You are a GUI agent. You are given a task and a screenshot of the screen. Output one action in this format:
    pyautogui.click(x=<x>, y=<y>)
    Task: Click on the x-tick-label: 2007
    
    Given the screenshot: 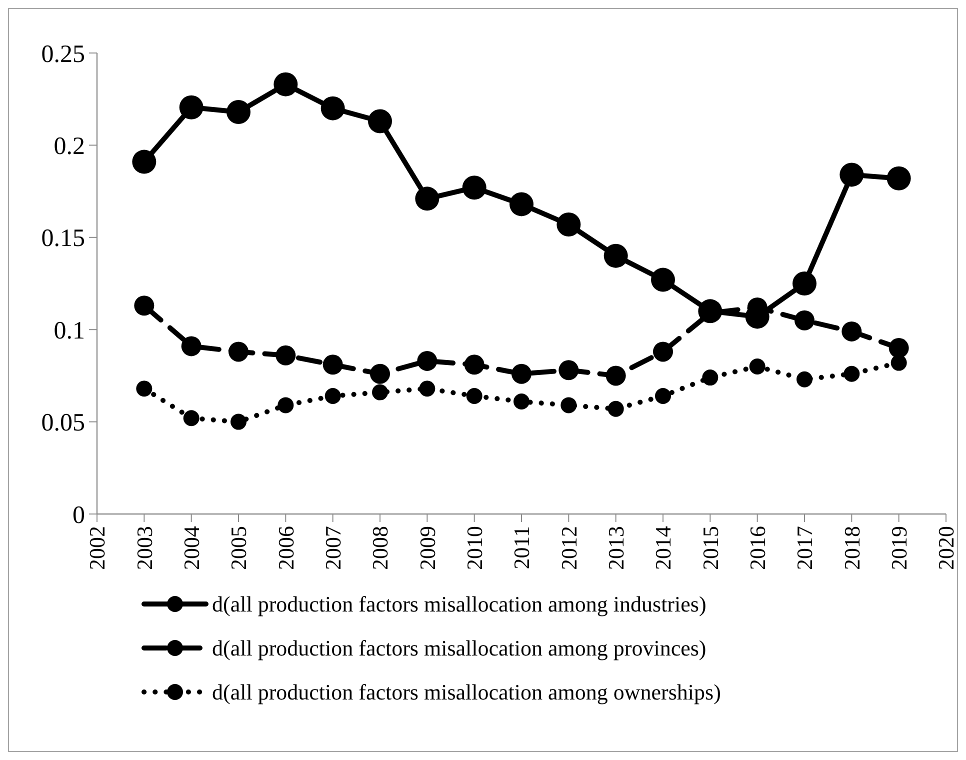 What is the action you would take?
    pyautogui.click(x=333, y=548)
    